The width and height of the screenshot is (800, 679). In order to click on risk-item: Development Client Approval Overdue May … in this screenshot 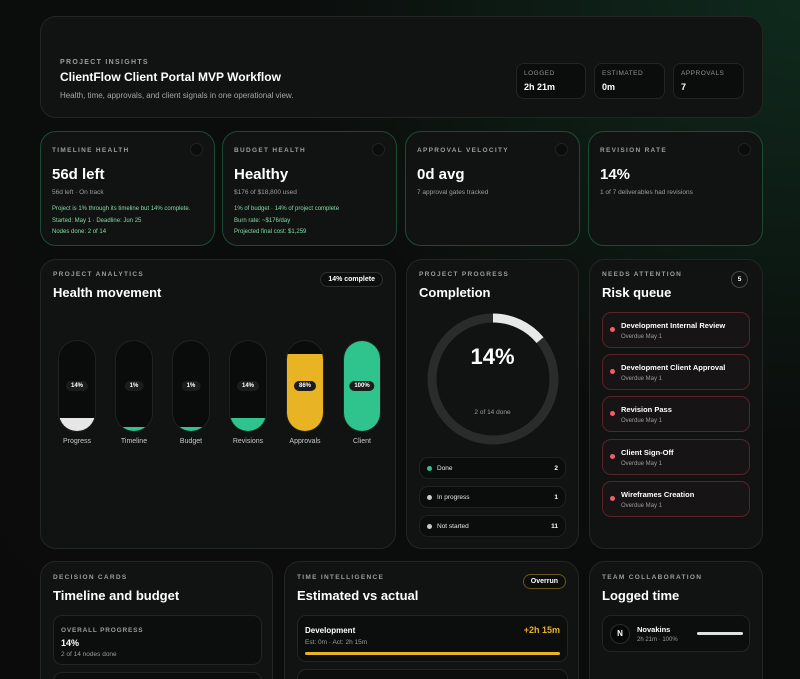, I will do `click(676, 372)`.